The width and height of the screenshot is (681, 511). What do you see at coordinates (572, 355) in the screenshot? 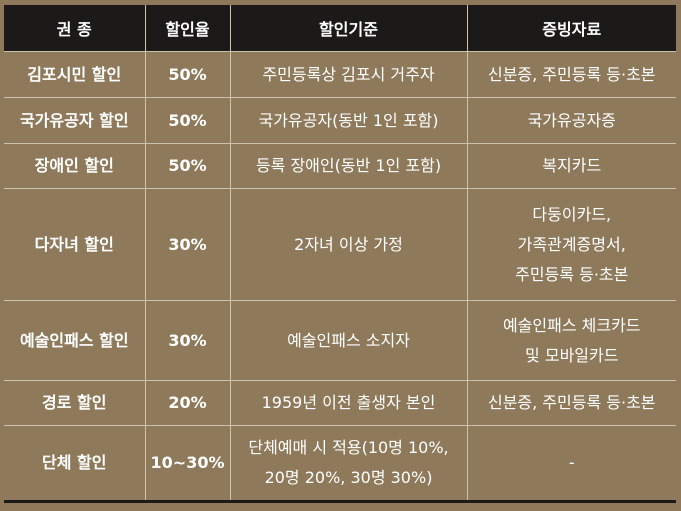
I see `cell-line: 및 모바일카드` at bounding box center [572, 355].